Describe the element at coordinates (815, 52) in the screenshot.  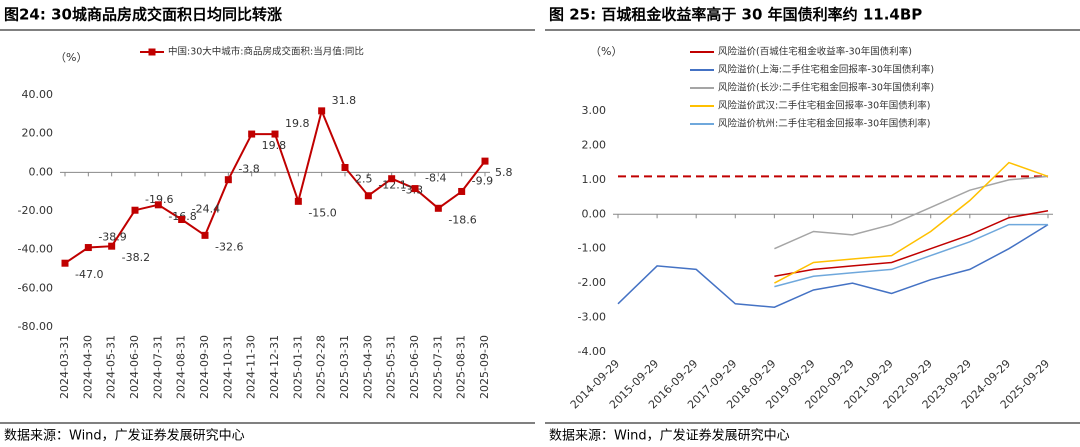
I see `legend-label: 风险溢价(百城住宅租金收益率-30年国债利率)` at that location.